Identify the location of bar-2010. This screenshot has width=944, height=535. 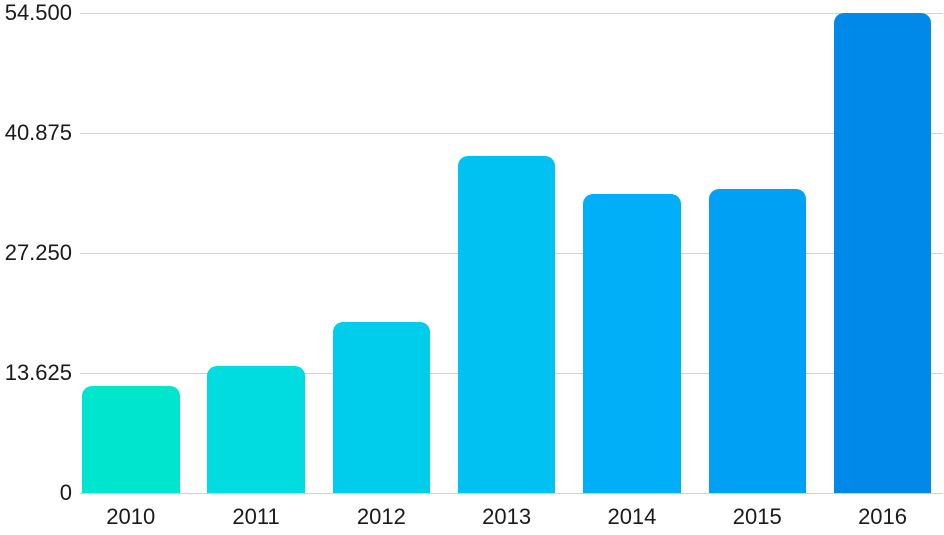
(131, 439).